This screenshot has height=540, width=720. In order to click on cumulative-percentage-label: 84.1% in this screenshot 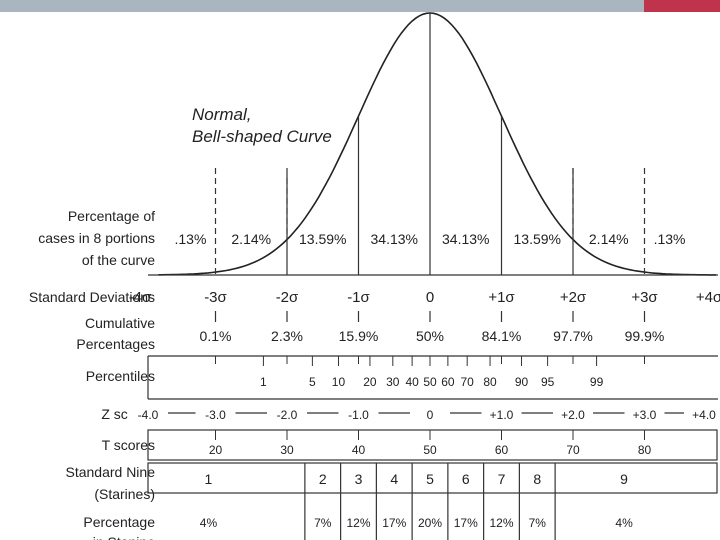, I will do `click(502, 336)`.